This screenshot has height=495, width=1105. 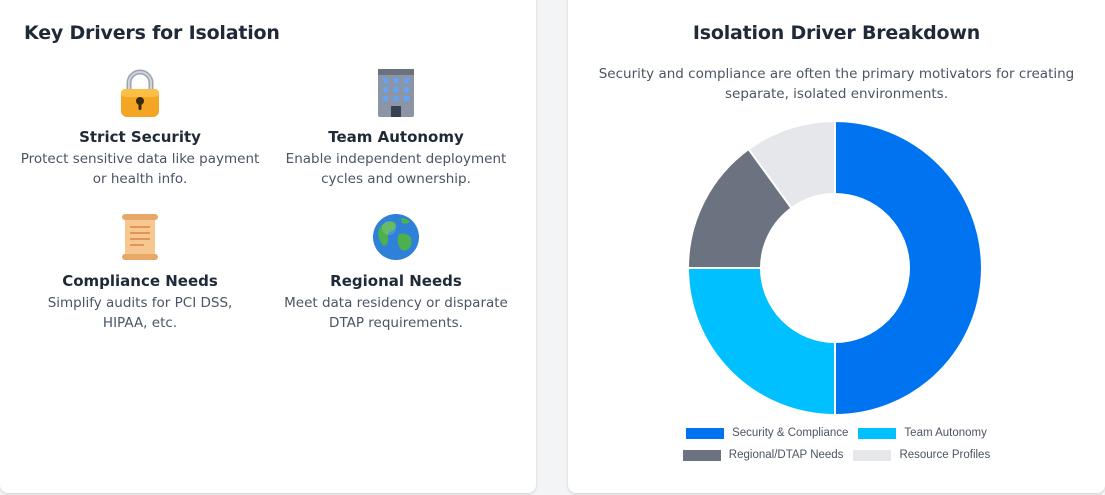 I want to click on legend-row: Security & Compliance Team Autonomy, so click(x=836, y=433).